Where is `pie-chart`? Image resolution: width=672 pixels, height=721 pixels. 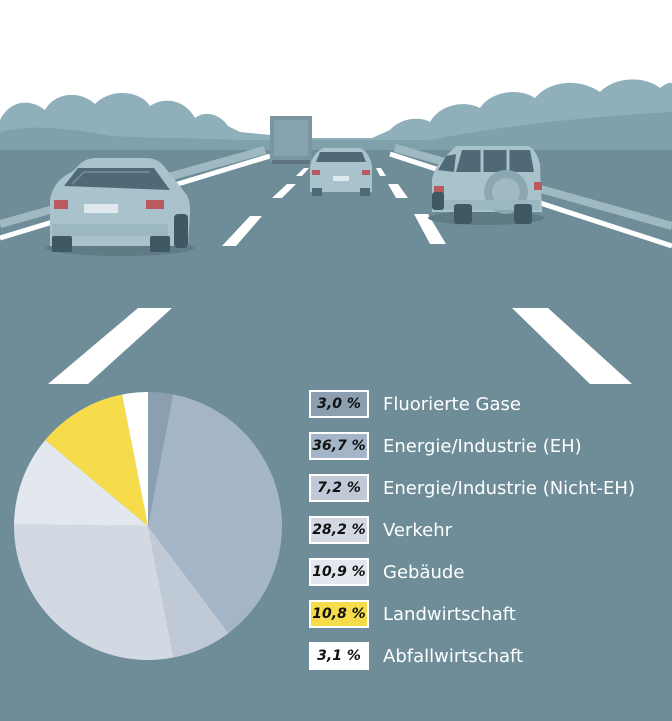
pie-chart is located at coordinates (148, 526).